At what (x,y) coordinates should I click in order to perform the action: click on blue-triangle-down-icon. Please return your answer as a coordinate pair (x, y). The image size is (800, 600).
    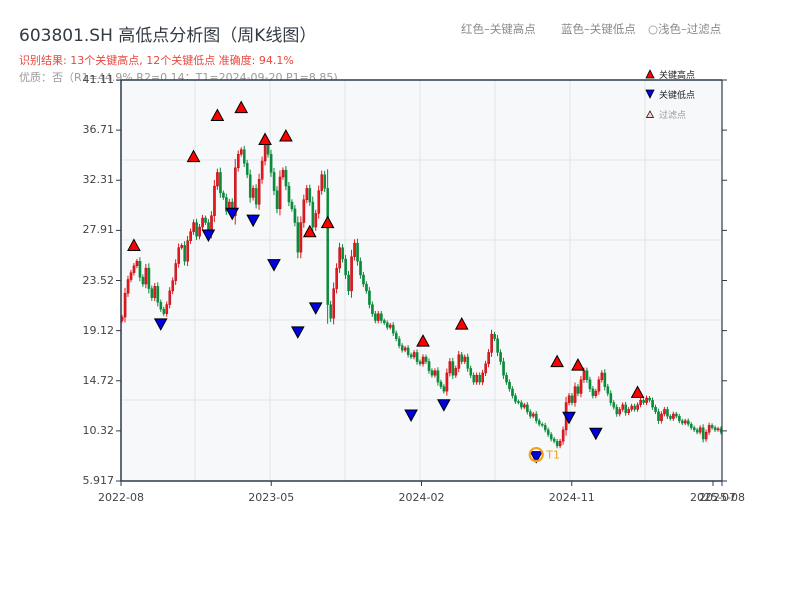
    Looking at the image, I should click on (650, 94).